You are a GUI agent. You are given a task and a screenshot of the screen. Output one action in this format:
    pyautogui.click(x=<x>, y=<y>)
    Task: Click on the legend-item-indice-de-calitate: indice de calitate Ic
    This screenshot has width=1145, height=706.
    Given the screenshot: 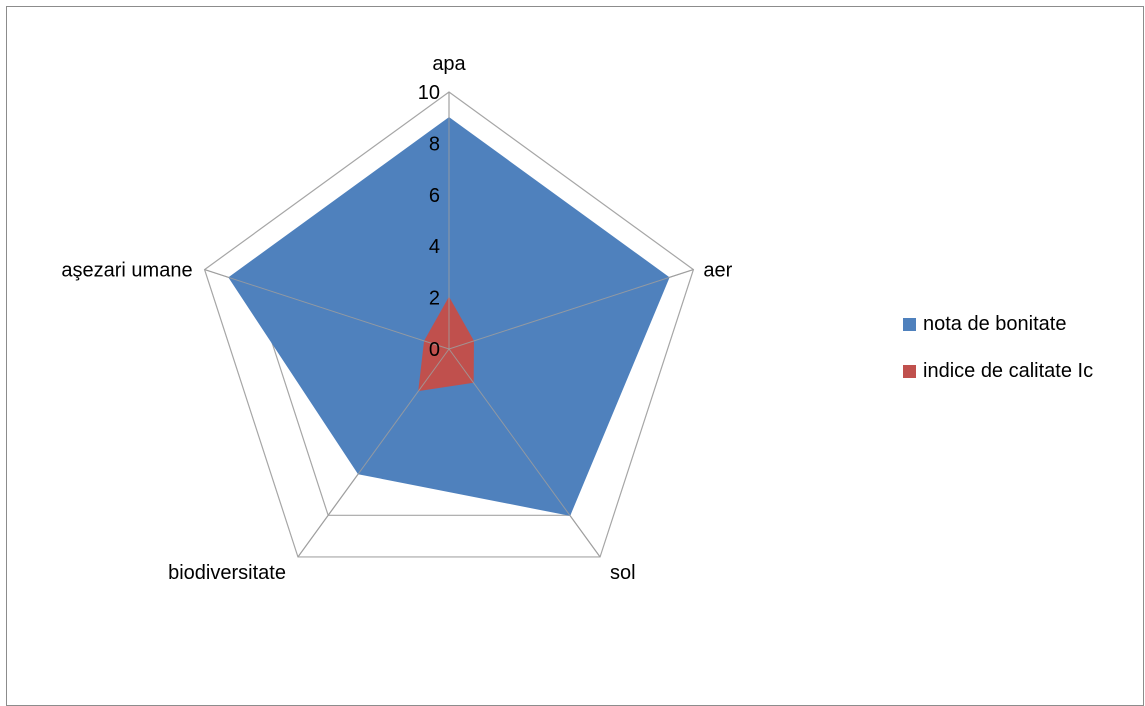 What is the action you would take?
    pyautogui.click(x=998, y=371)
    